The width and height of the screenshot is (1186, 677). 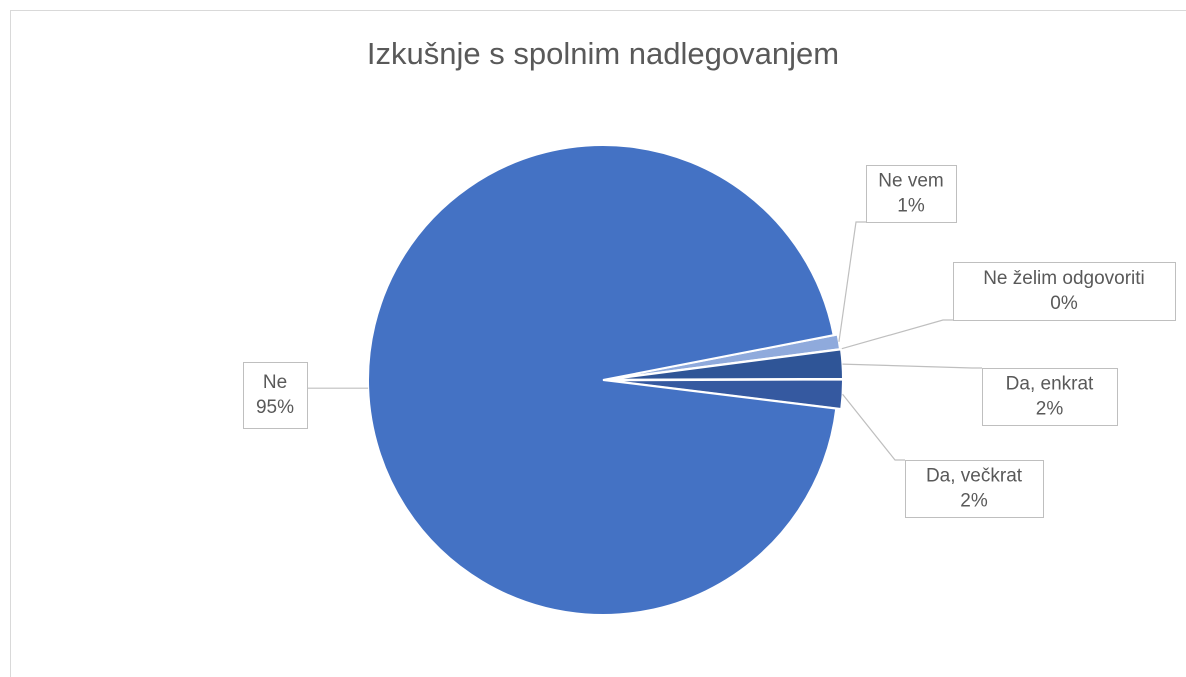 I want to click on data-label-value: 95%, so click(x=275, y=407).